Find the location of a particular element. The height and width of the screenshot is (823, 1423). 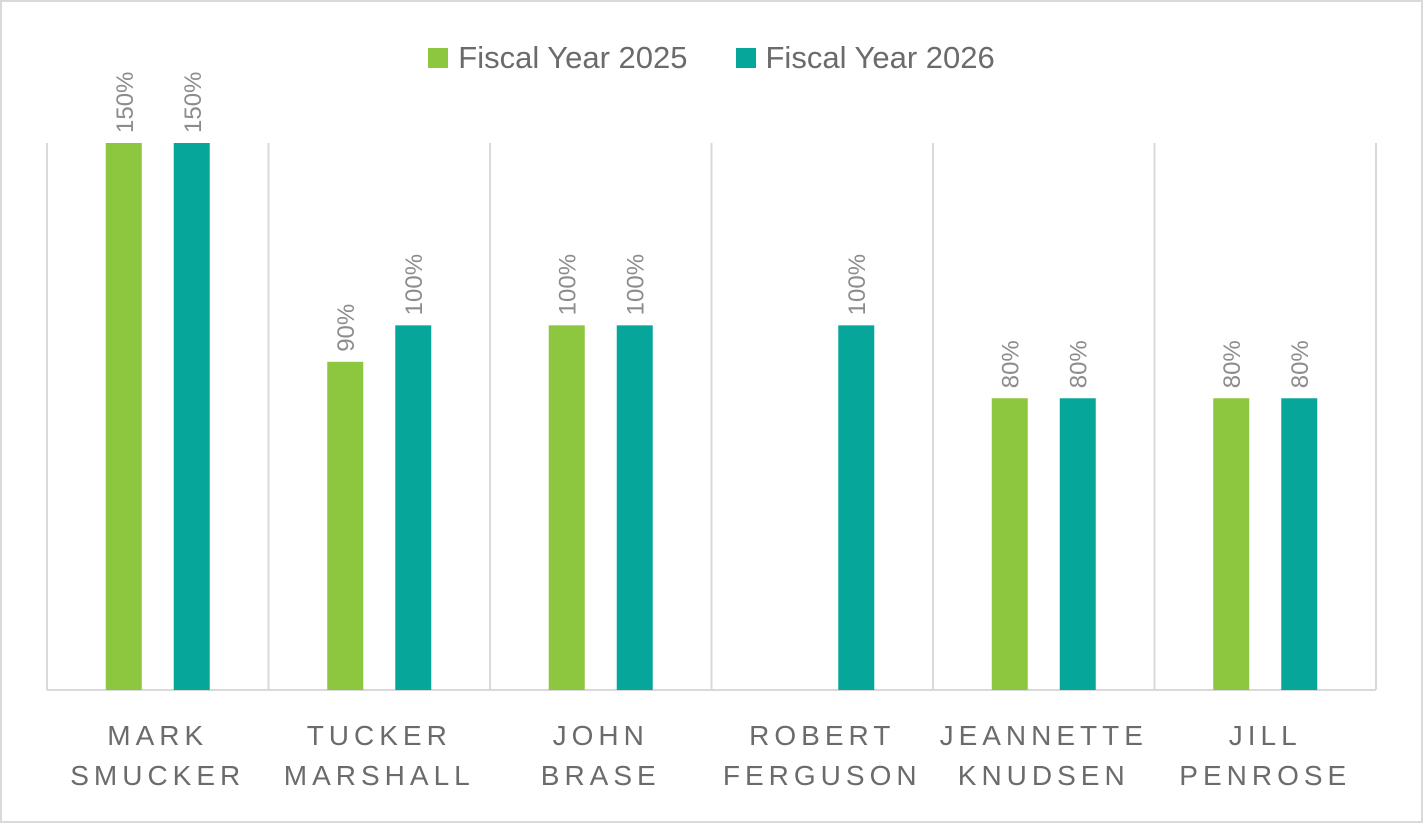

category-label: JEANNETTE is located at coordinates (1044, 735).